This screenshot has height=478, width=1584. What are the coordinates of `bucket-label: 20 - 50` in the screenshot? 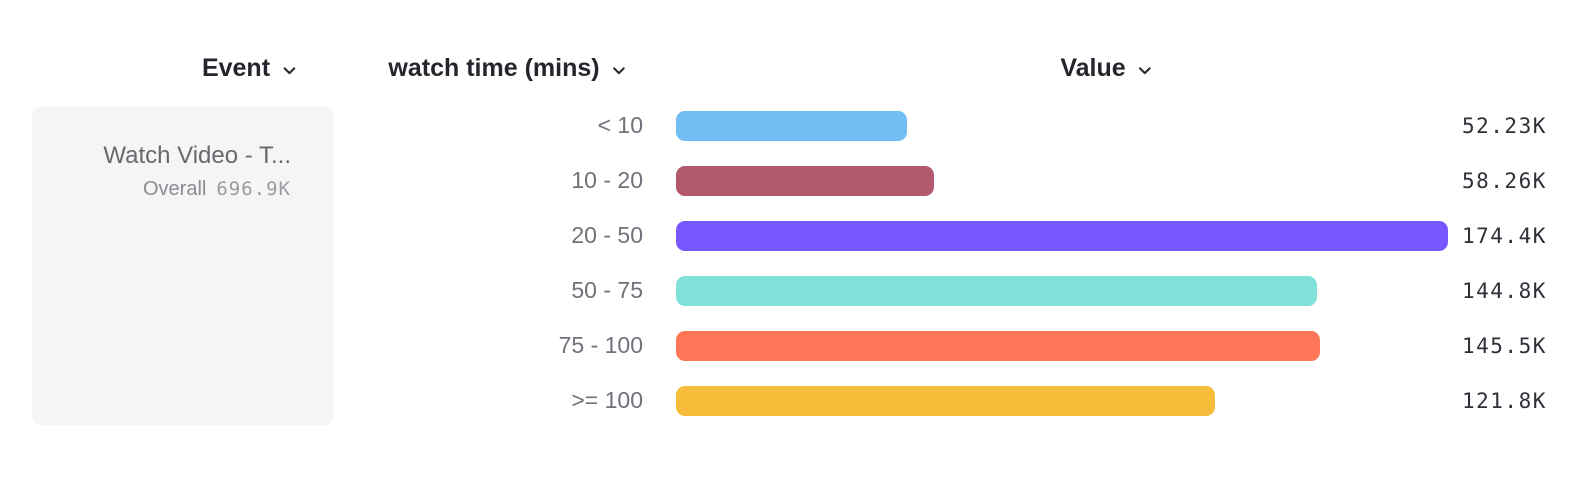 It's located at (607, 235).